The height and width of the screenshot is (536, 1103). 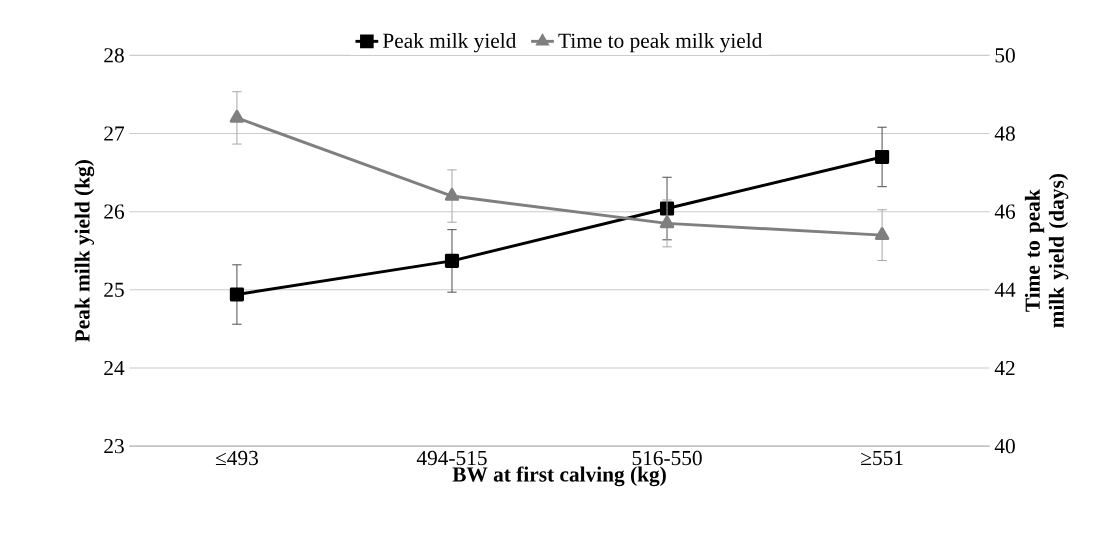 What do you see at coordinates (1004, 133) in the screenshot?
I see `y2-tick-label: 48` at bounding box center [1004, 133].